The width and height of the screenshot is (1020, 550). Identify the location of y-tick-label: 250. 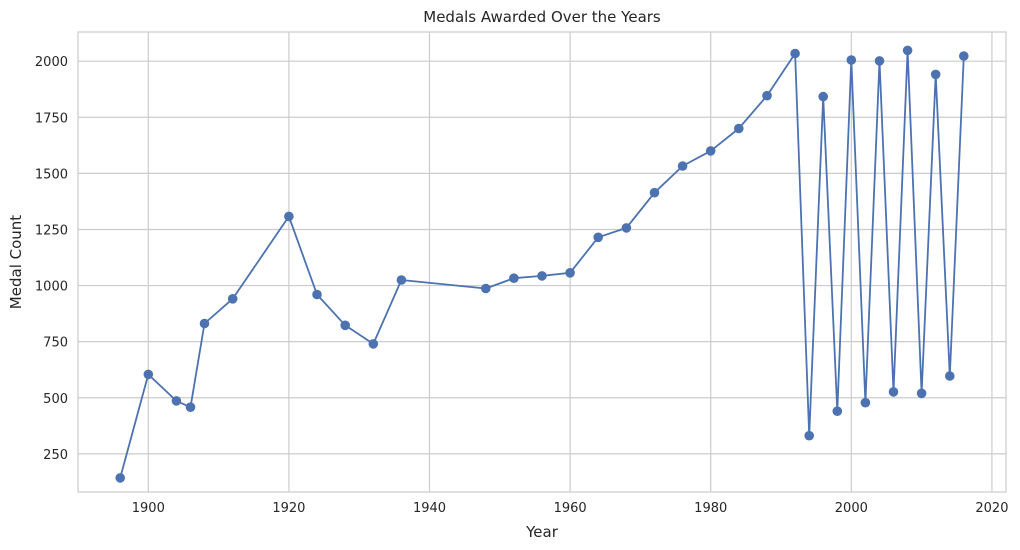
(55, 455).